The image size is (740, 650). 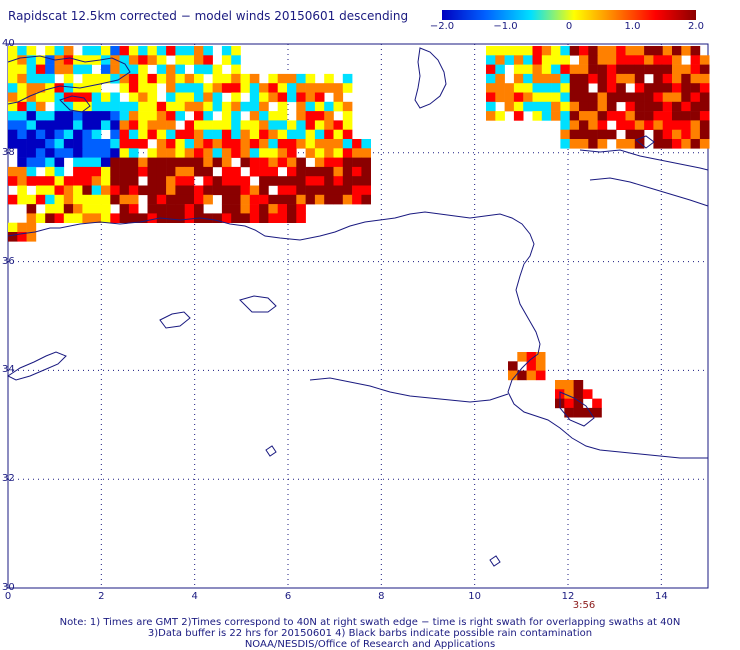 What do you see at coordinates (568, 596) in the screenshot?
I see `x-tick-label: 12` at bounding box center [568, 596].